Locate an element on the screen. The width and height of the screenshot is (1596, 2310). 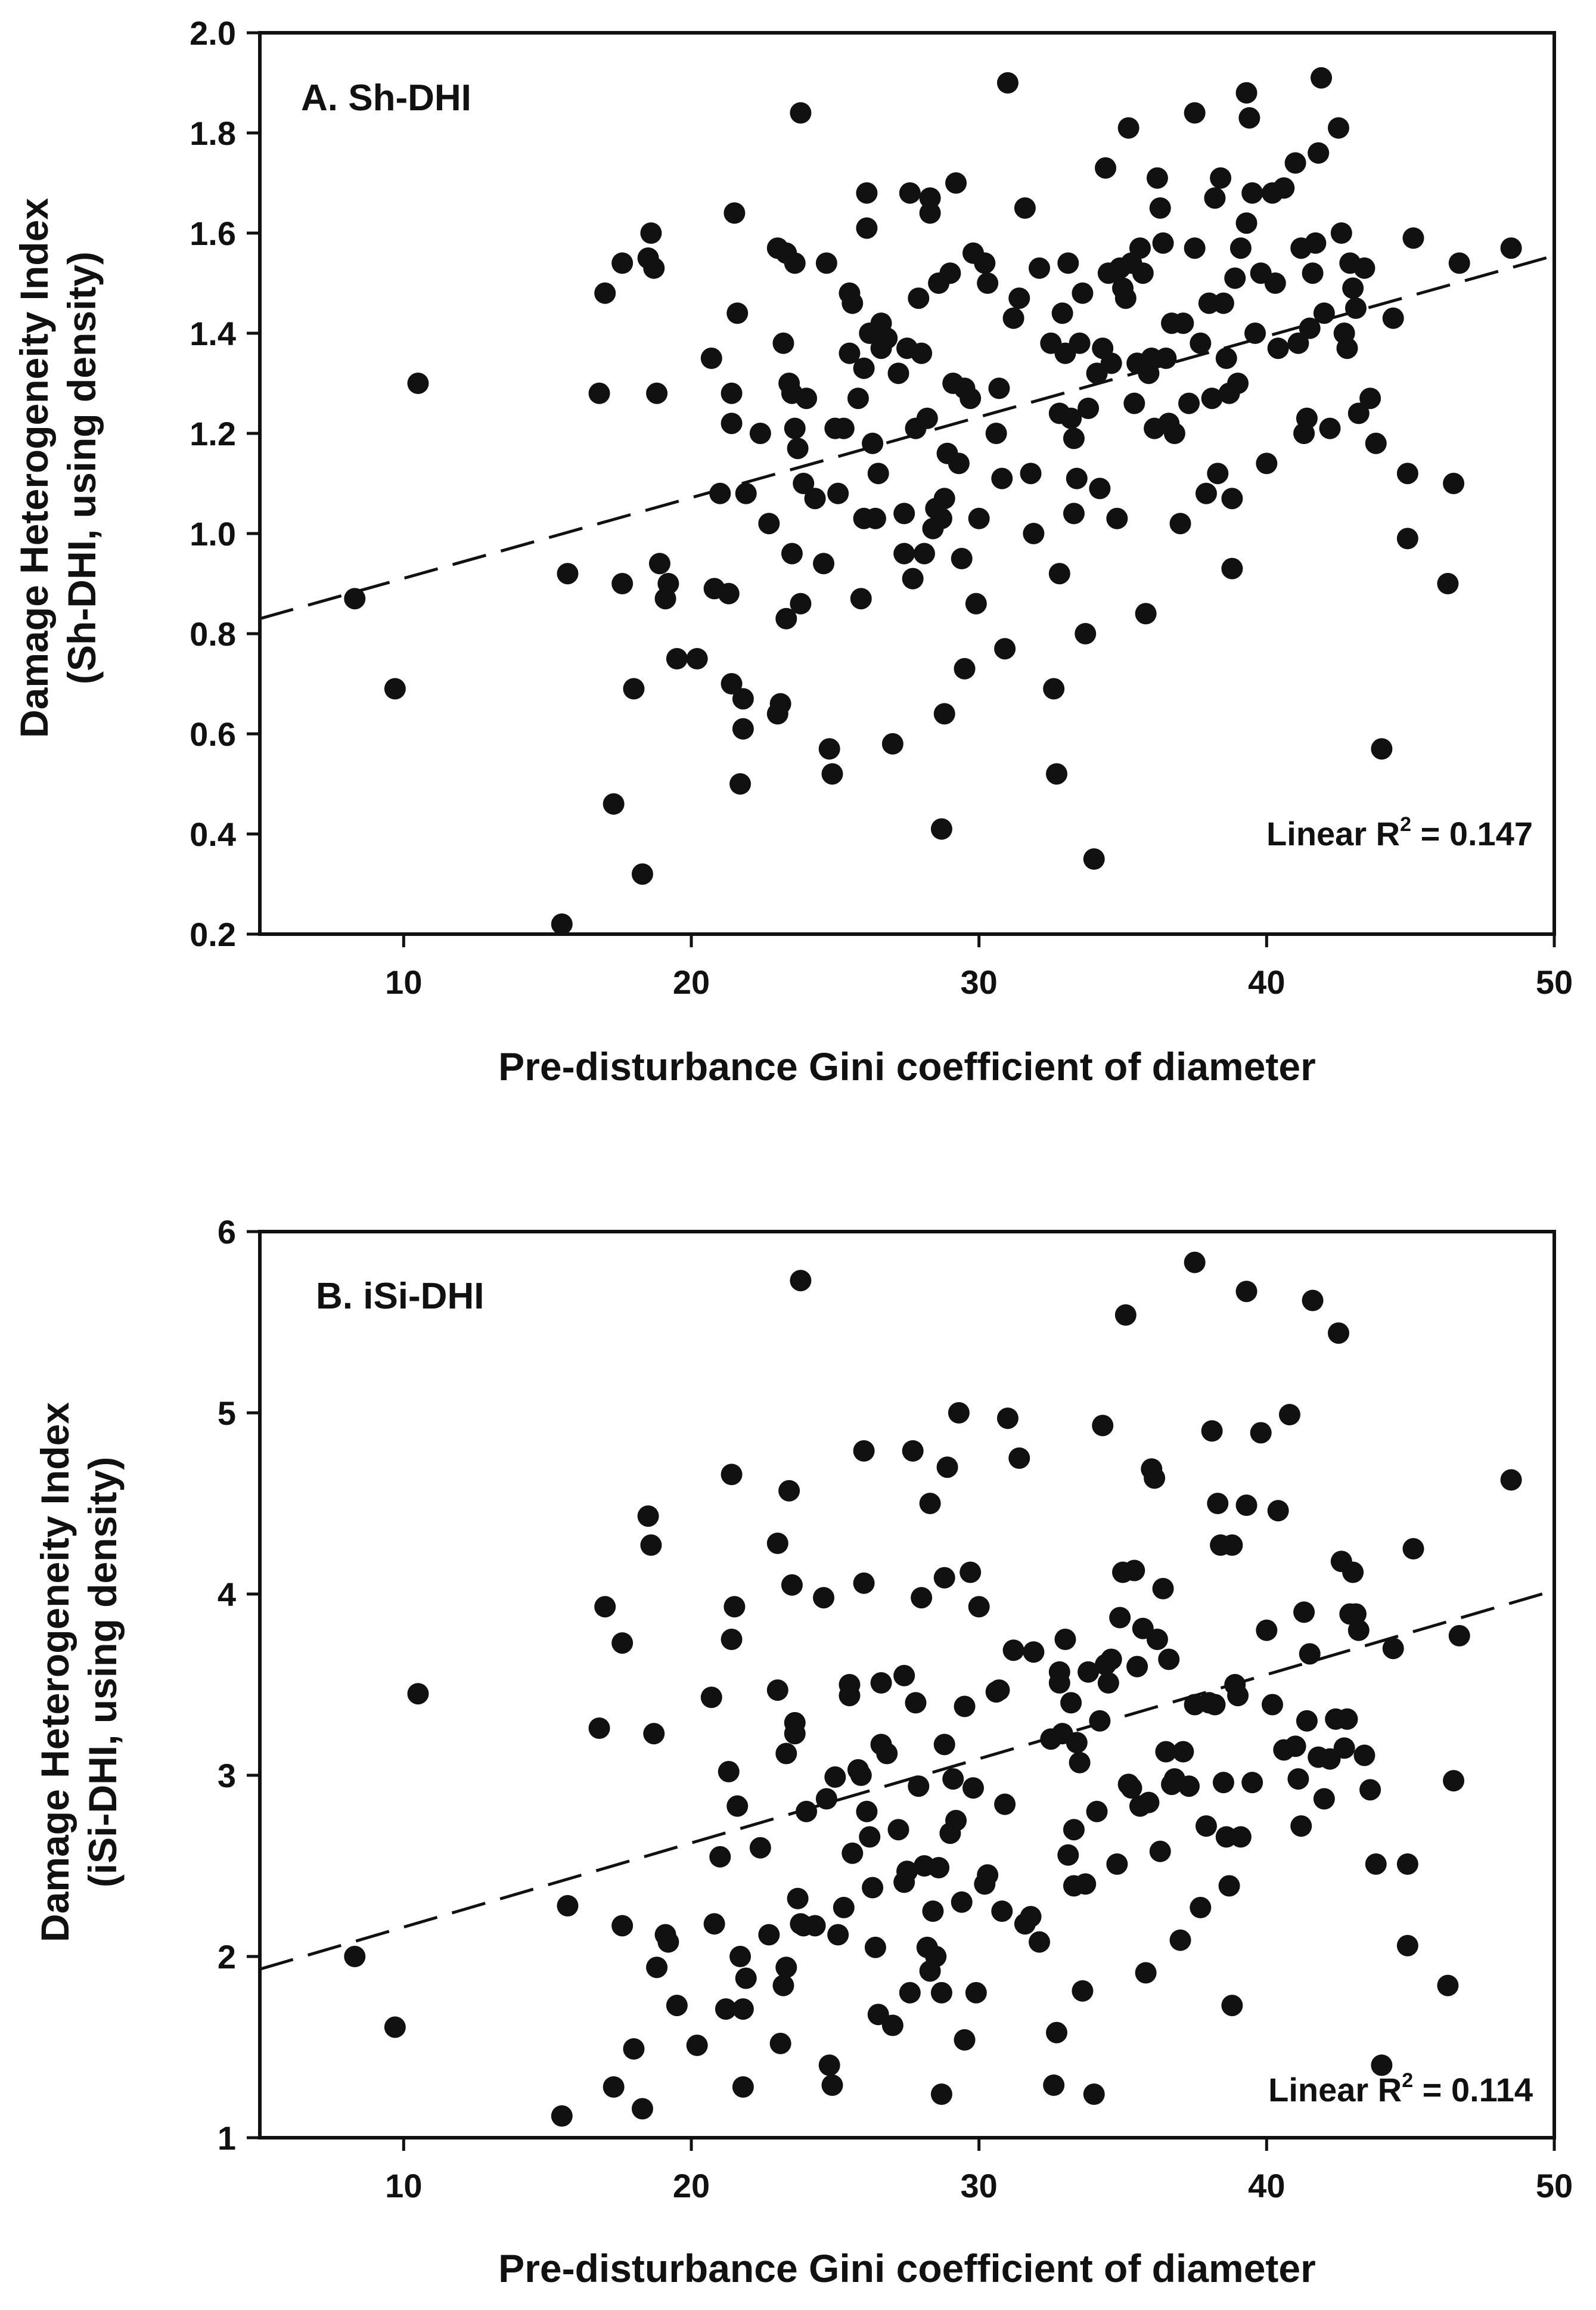
panel-a-y-axis: 0.2 0.4 0.6 0.8 1.0 1.2 1.4 1.6 1.8 2.0 is located at coordinates (225, 483).